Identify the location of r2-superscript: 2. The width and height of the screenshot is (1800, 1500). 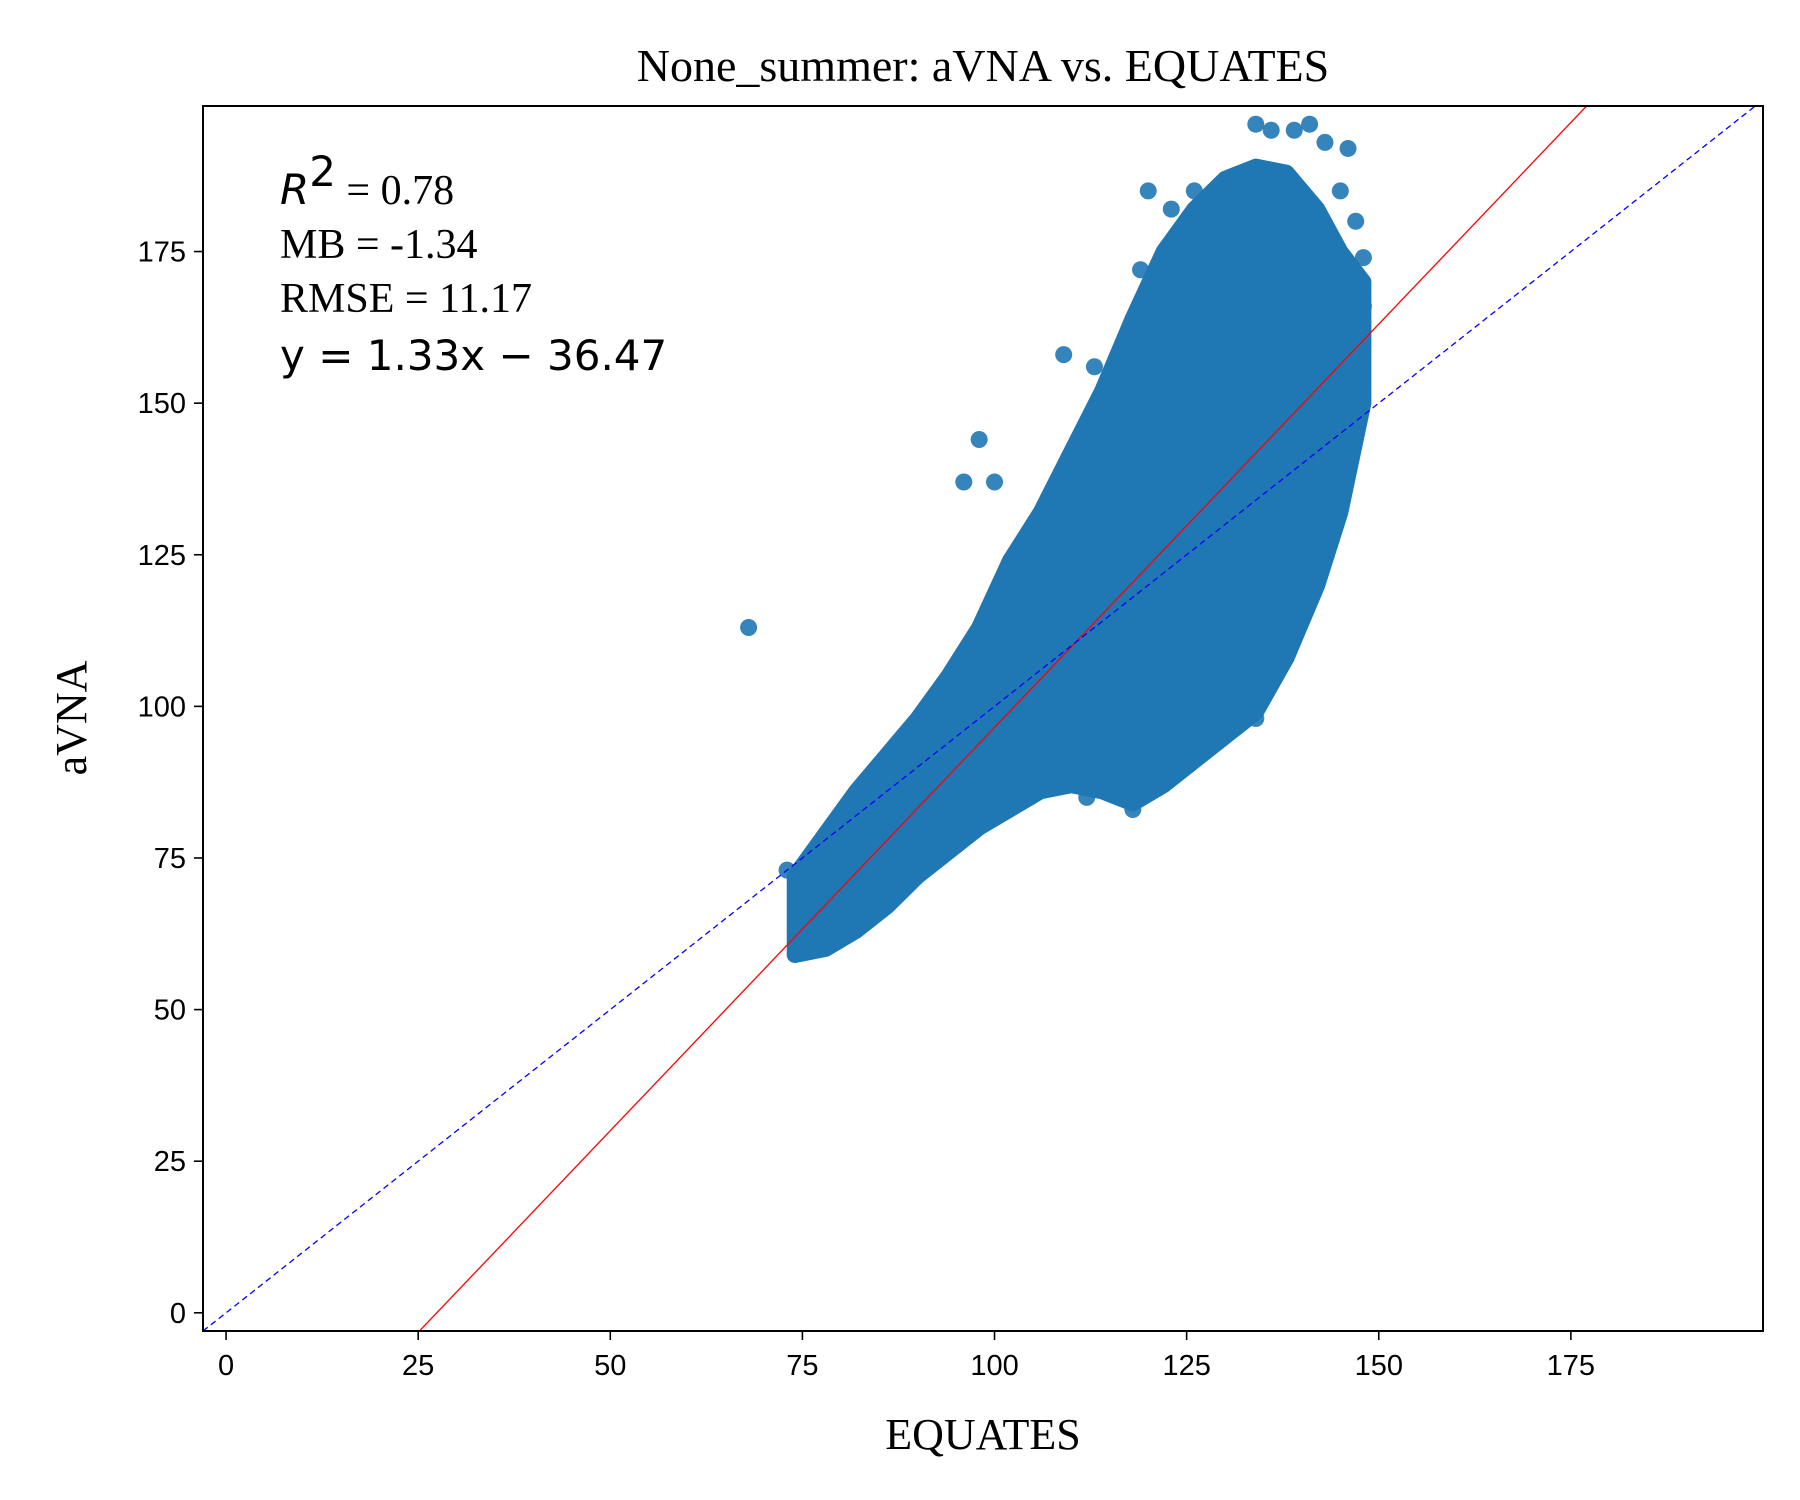
(322, 171).